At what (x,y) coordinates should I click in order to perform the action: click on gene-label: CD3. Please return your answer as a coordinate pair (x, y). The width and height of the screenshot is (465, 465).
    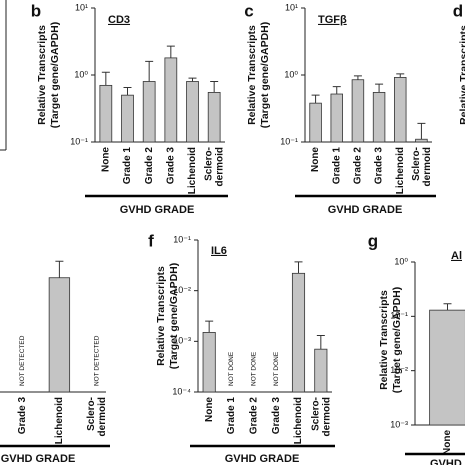
    Looking at the image, I should click on (119, 20).